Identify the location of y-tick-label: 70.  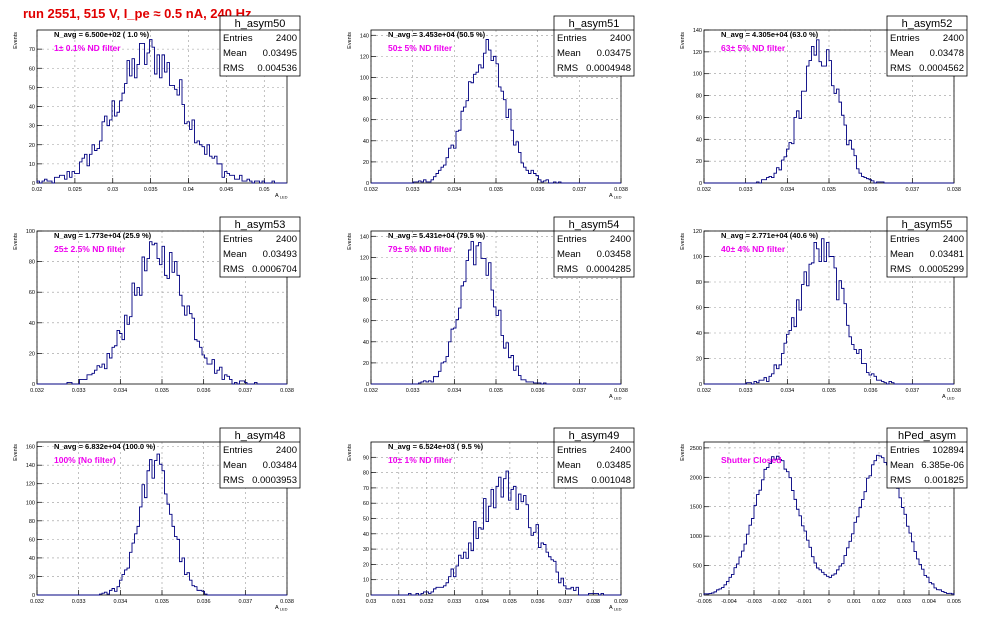
(32, 50).